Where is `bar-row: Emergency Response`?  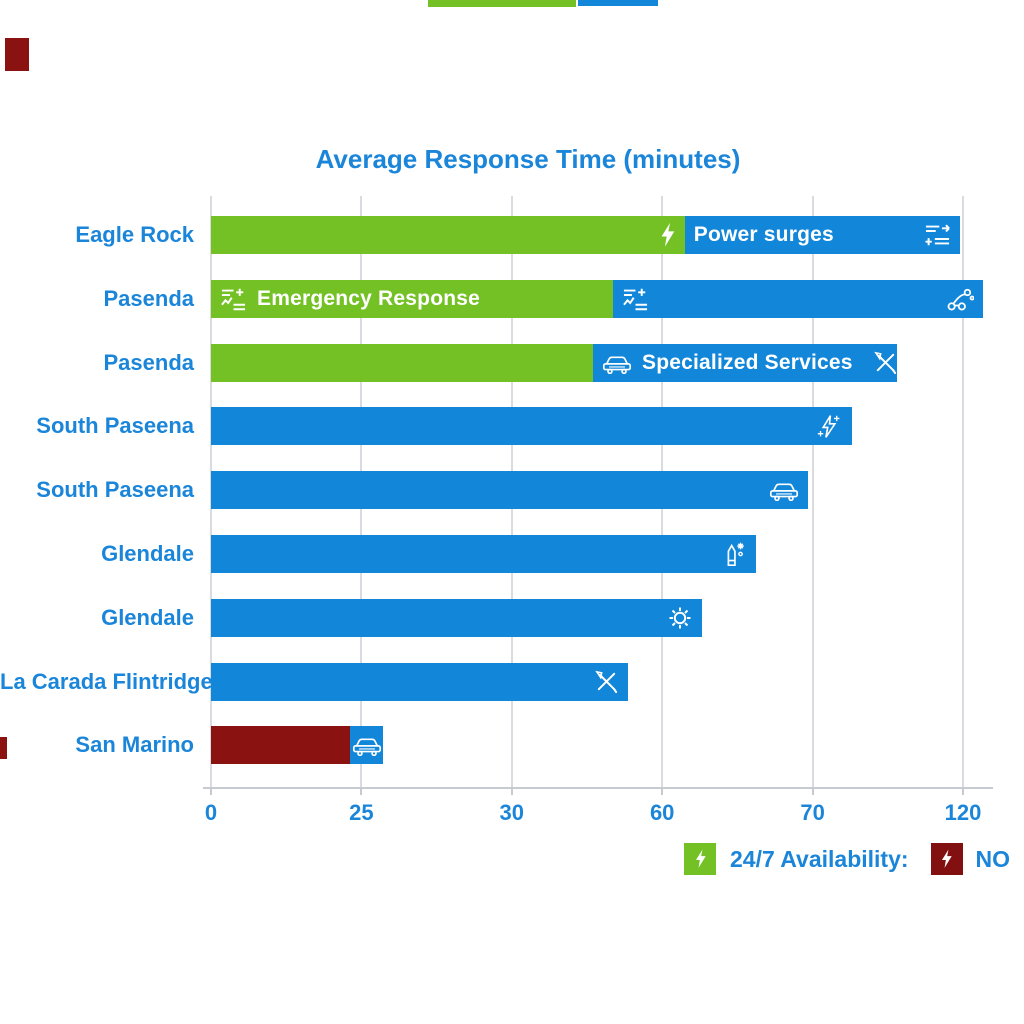
bar-row: Emergency Response is located at coordinates (597, 298).